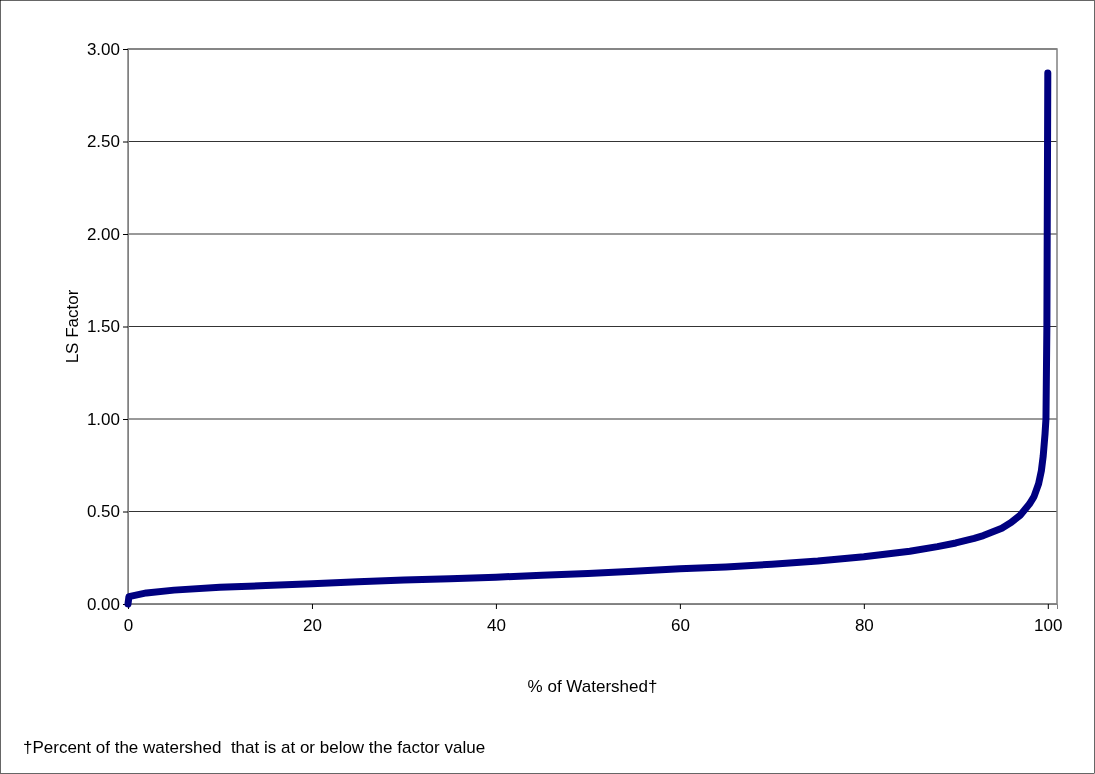 Image resolution: width=1095 pixels, height=774 pixels. What do you see at coordinates (680, 625) in the screenshot?
I see `x-tick-label: 60` at bounding box center [680, 625].